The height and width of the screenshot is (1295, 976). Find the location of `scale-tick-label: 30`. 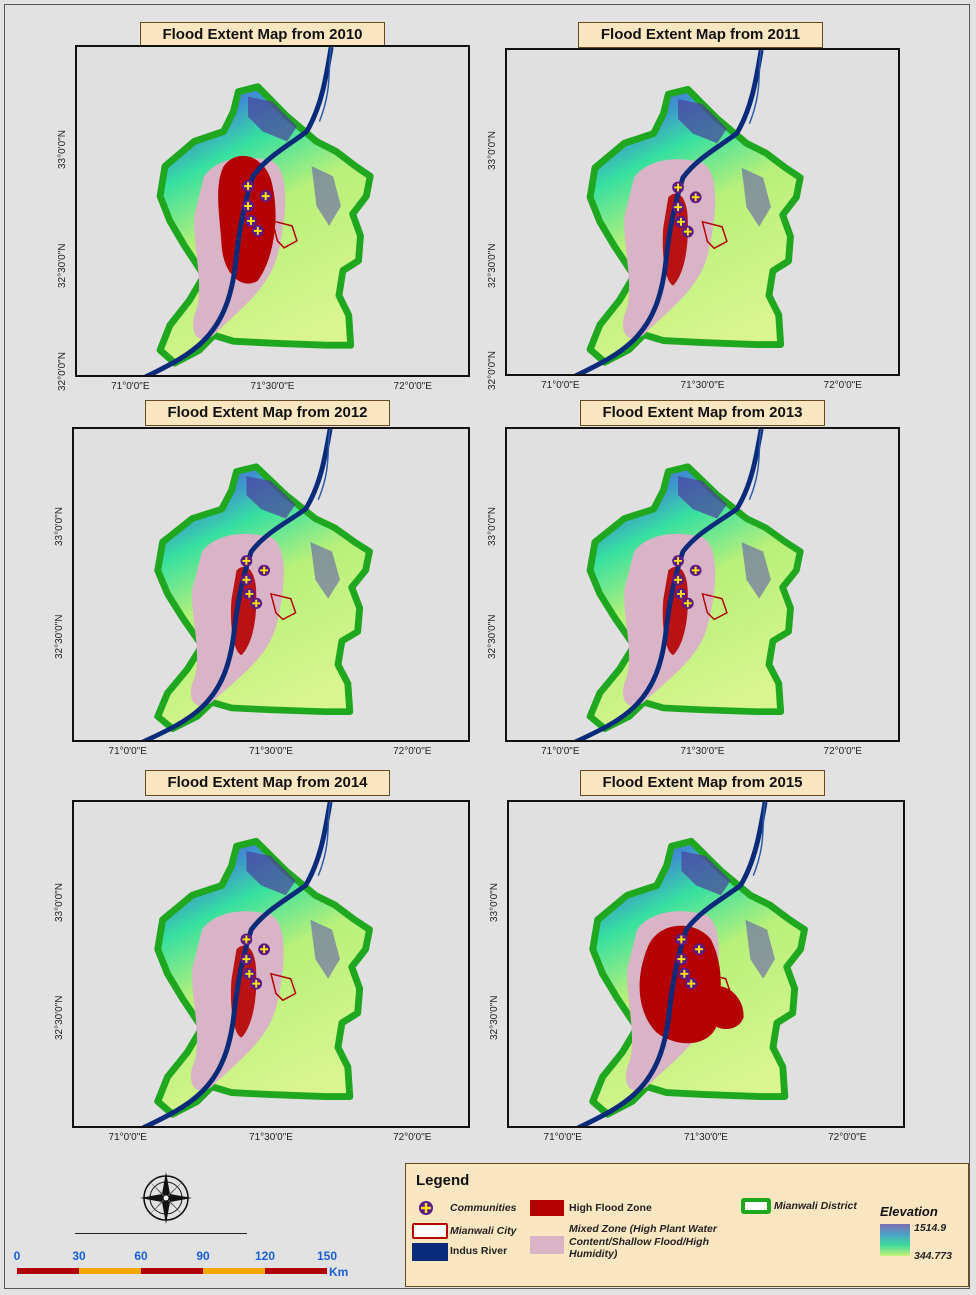

scale-tick-label: 30 is located at coordinates (79, 1256).